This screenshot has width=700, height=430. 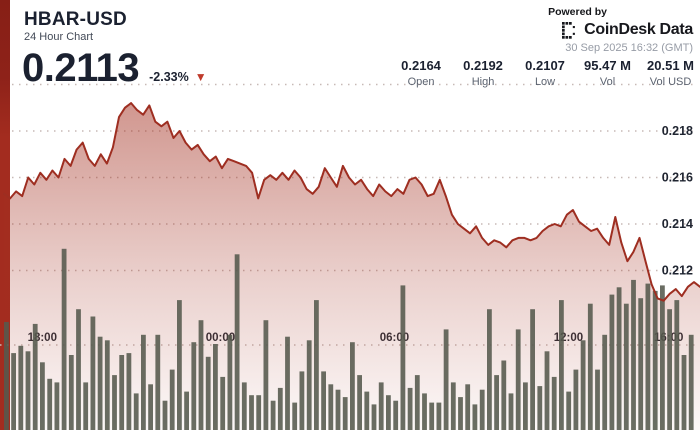 I want to click on y-tick-label: 0.214, so click(x=677, y=224).